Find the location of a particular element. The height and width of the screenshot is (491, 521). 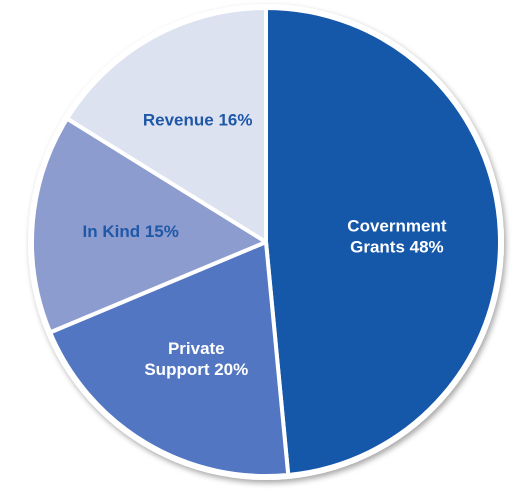

pie-label-1: Private Support 20% is located at coordinates (196, 359).